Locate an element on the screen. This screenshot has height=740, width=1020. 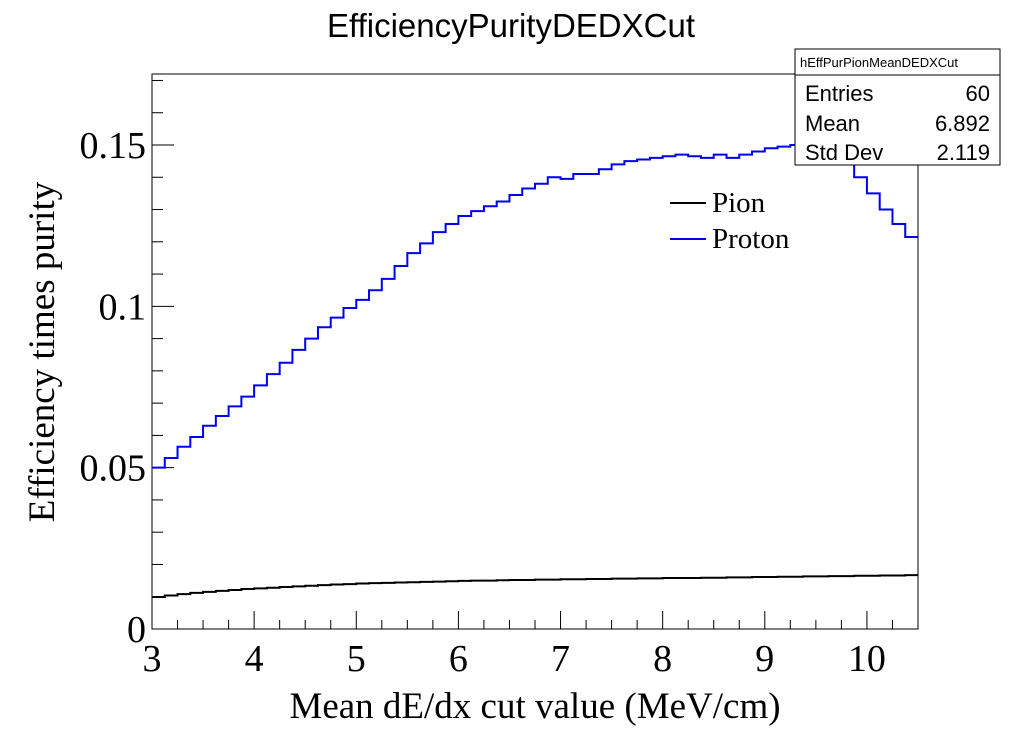
x-tick-label: 9 is located at coordinates (764, 659).